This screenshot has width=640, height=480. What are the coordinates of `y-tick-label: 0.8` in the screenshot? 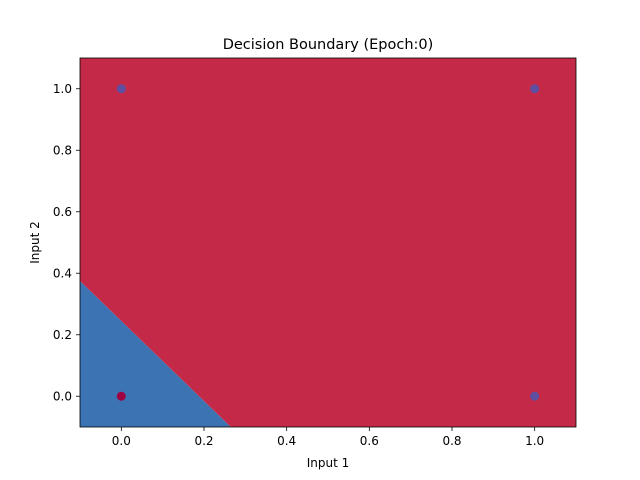 It's located at (62, 150).